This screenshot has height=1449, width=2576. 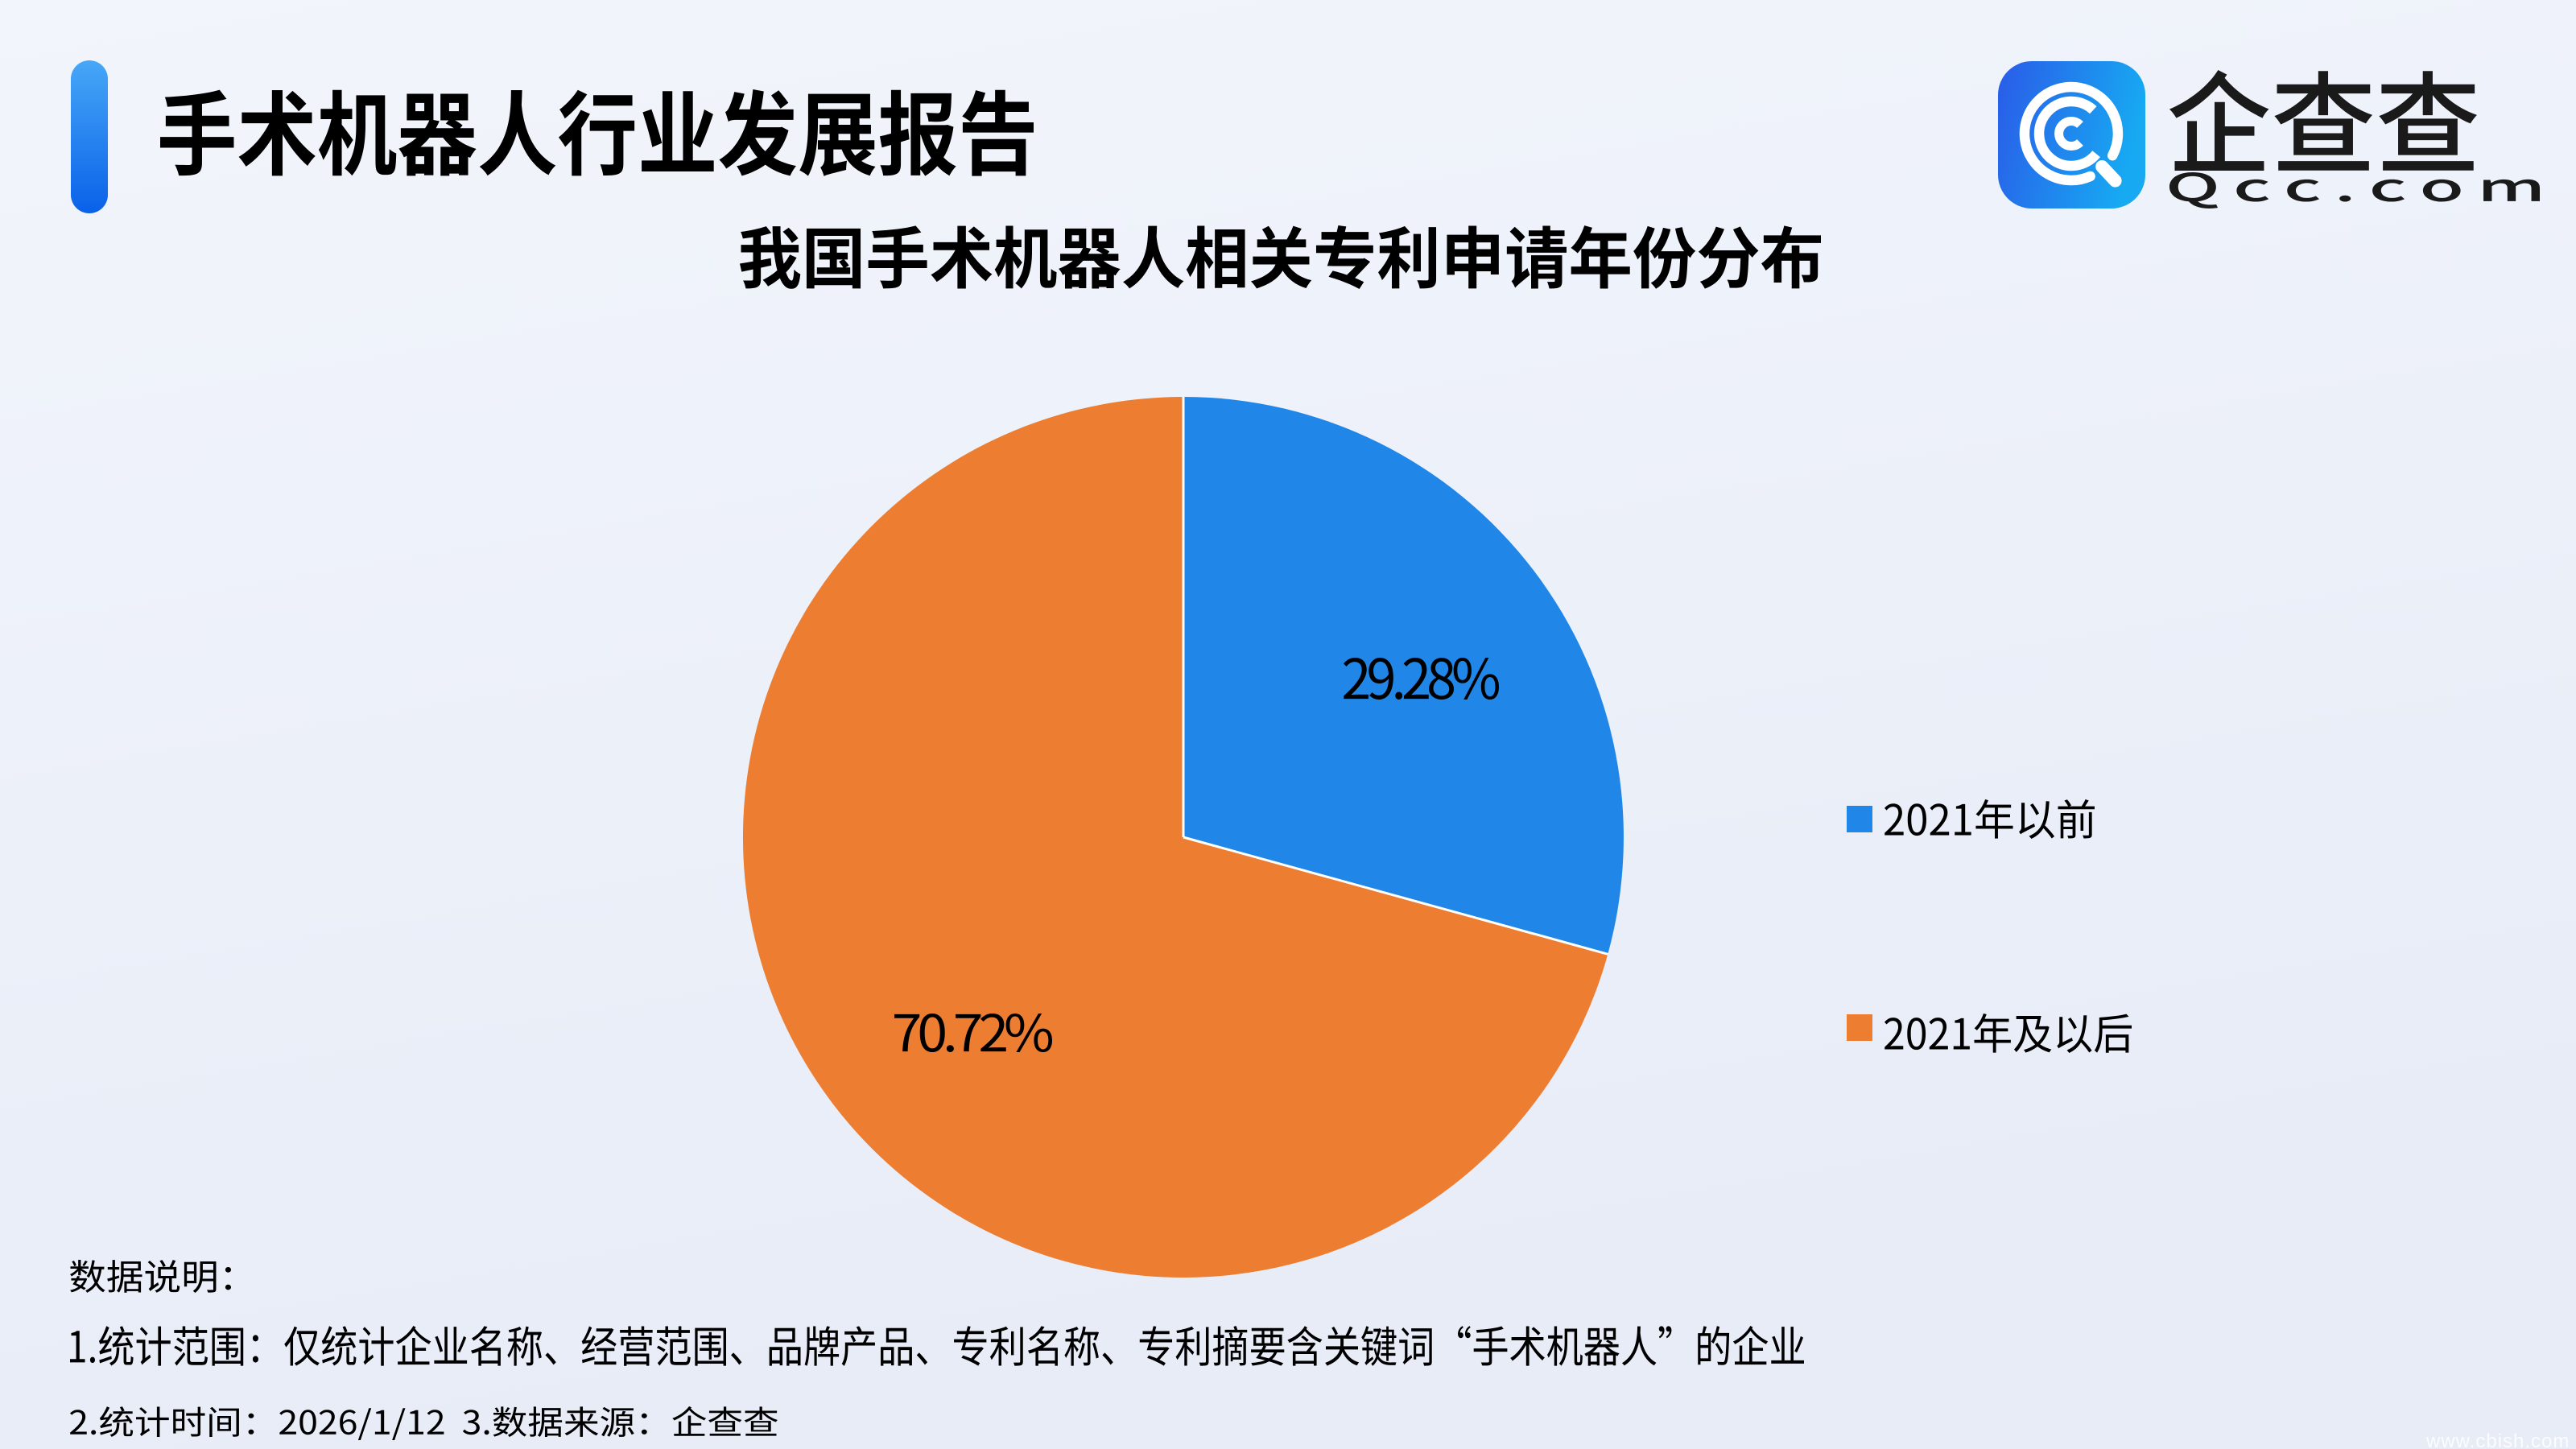 I want to click on svg-text: www.cbish.com, so click(x=2497, y=1439).